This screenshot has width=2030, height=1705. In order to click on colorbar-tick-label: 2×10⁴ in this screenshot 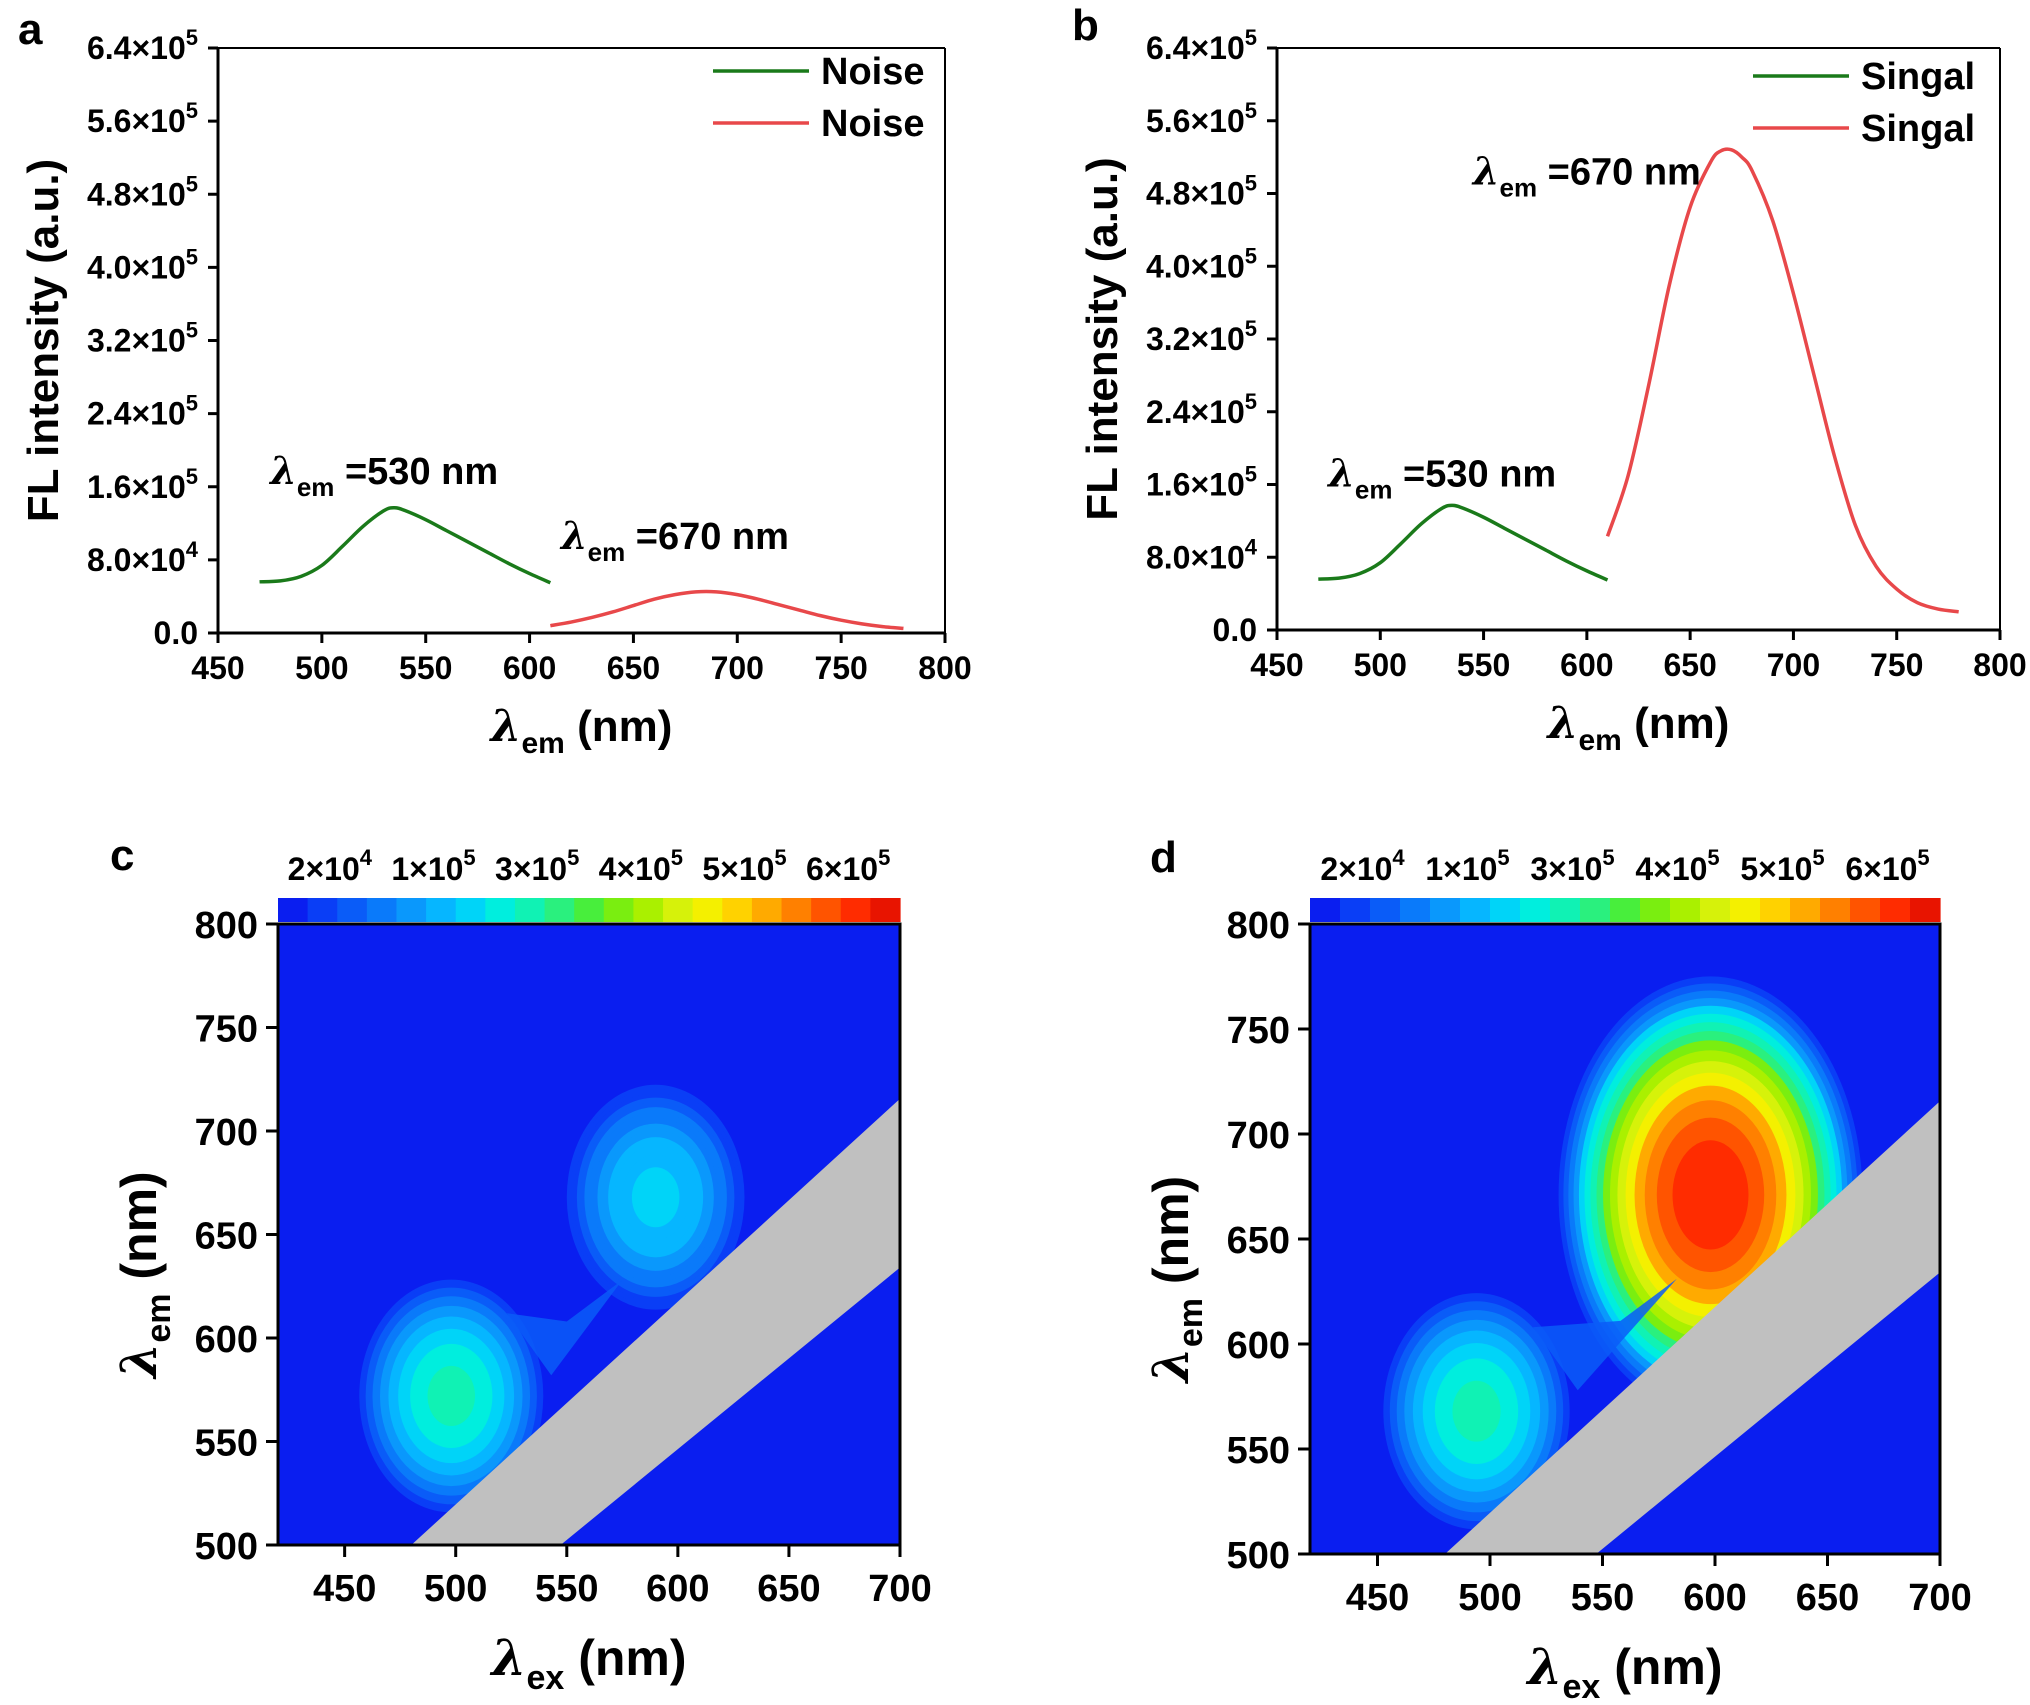, I will do `click(330, 866)`.